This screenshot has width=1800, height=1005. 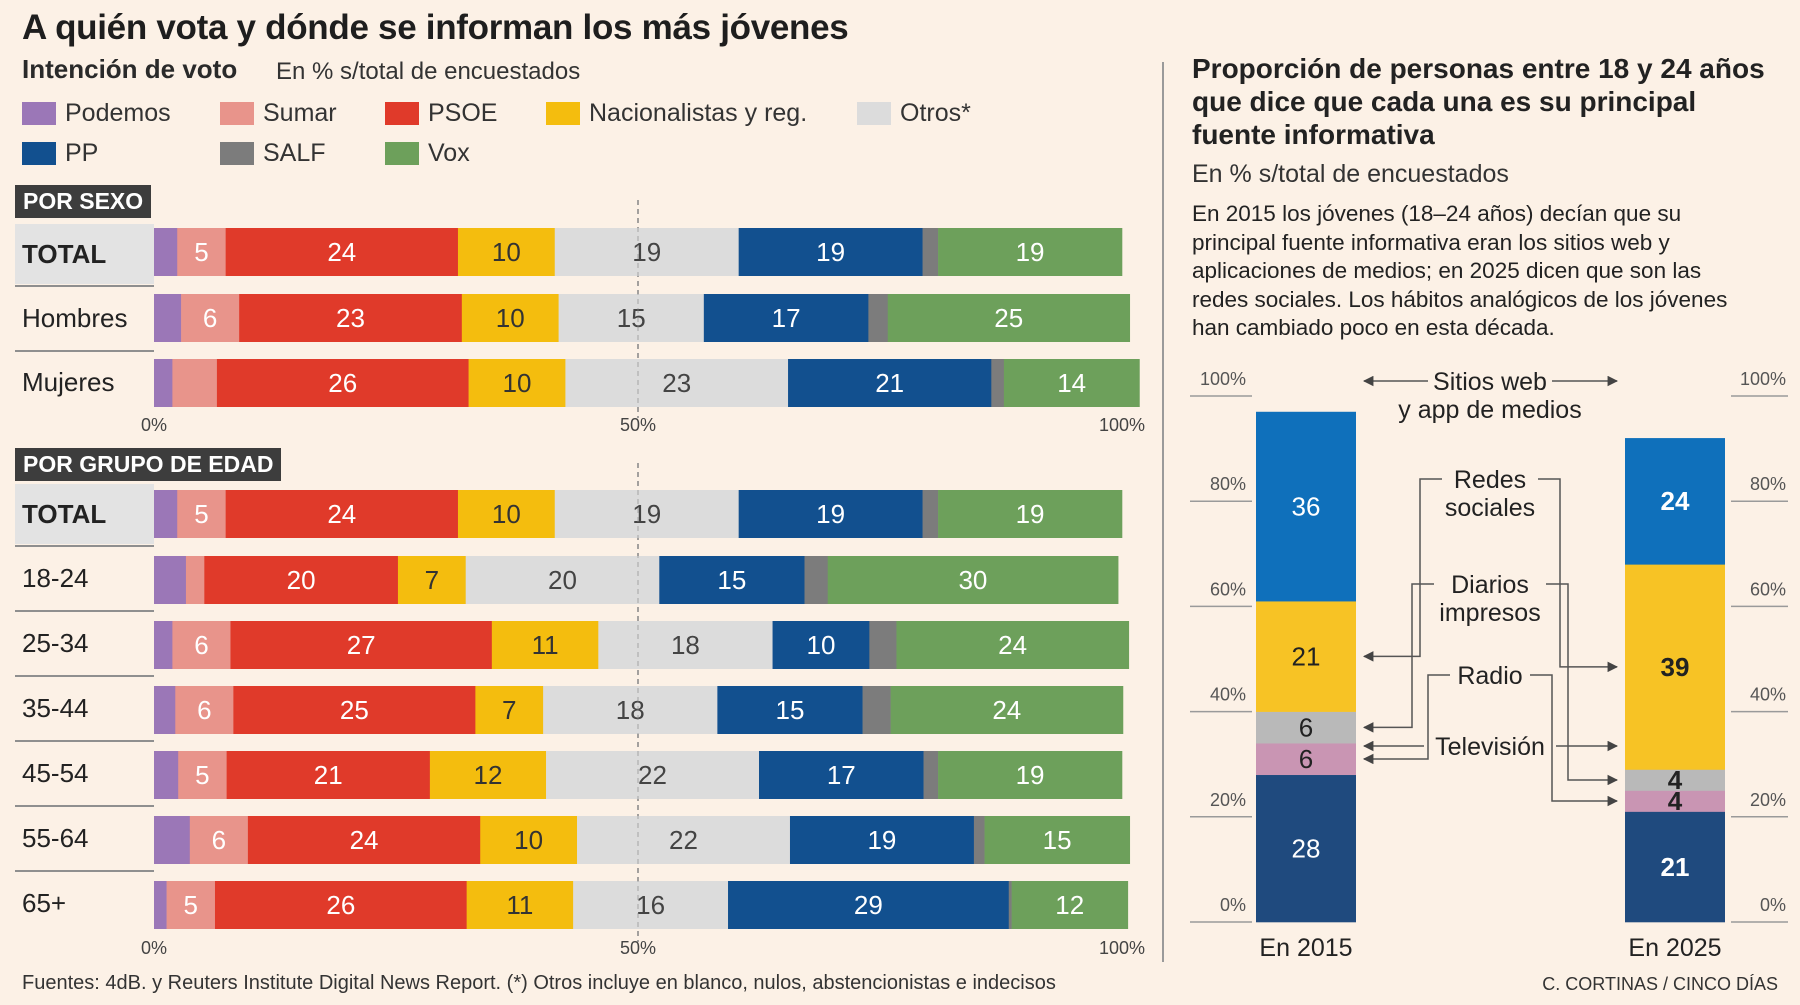 I want to click on bar-value-label: 29, so click(x=868, y=905).